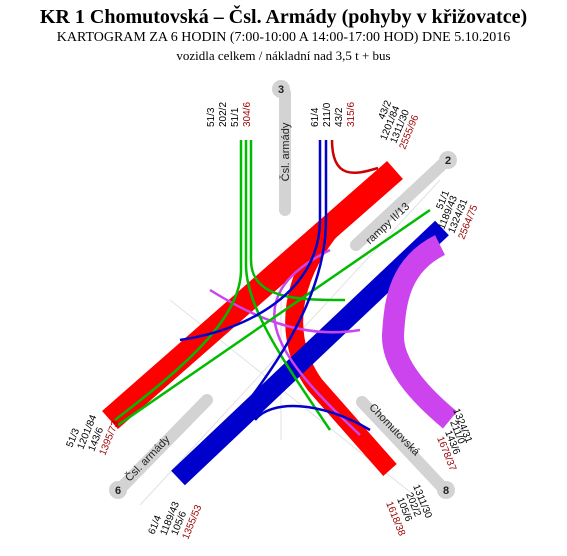 Image resolution: width=567 pixels, height=556 pixels. I want to click on flow-label: 202/2, so click(223, 114).